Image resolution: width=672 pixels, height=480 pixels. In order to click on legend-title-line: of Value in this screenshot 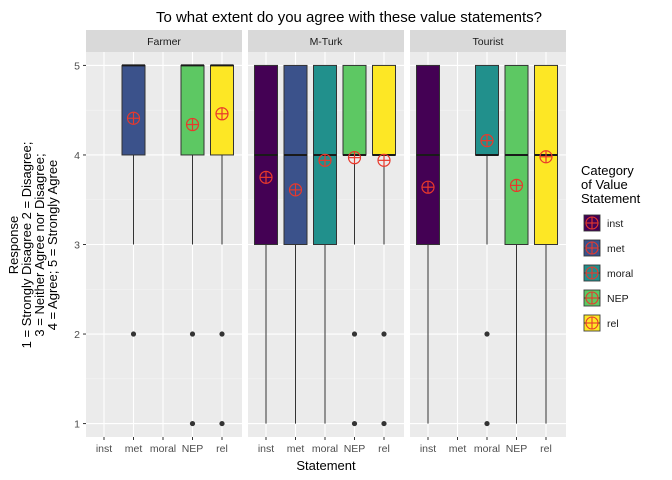, I will do `click(604, 184)`.